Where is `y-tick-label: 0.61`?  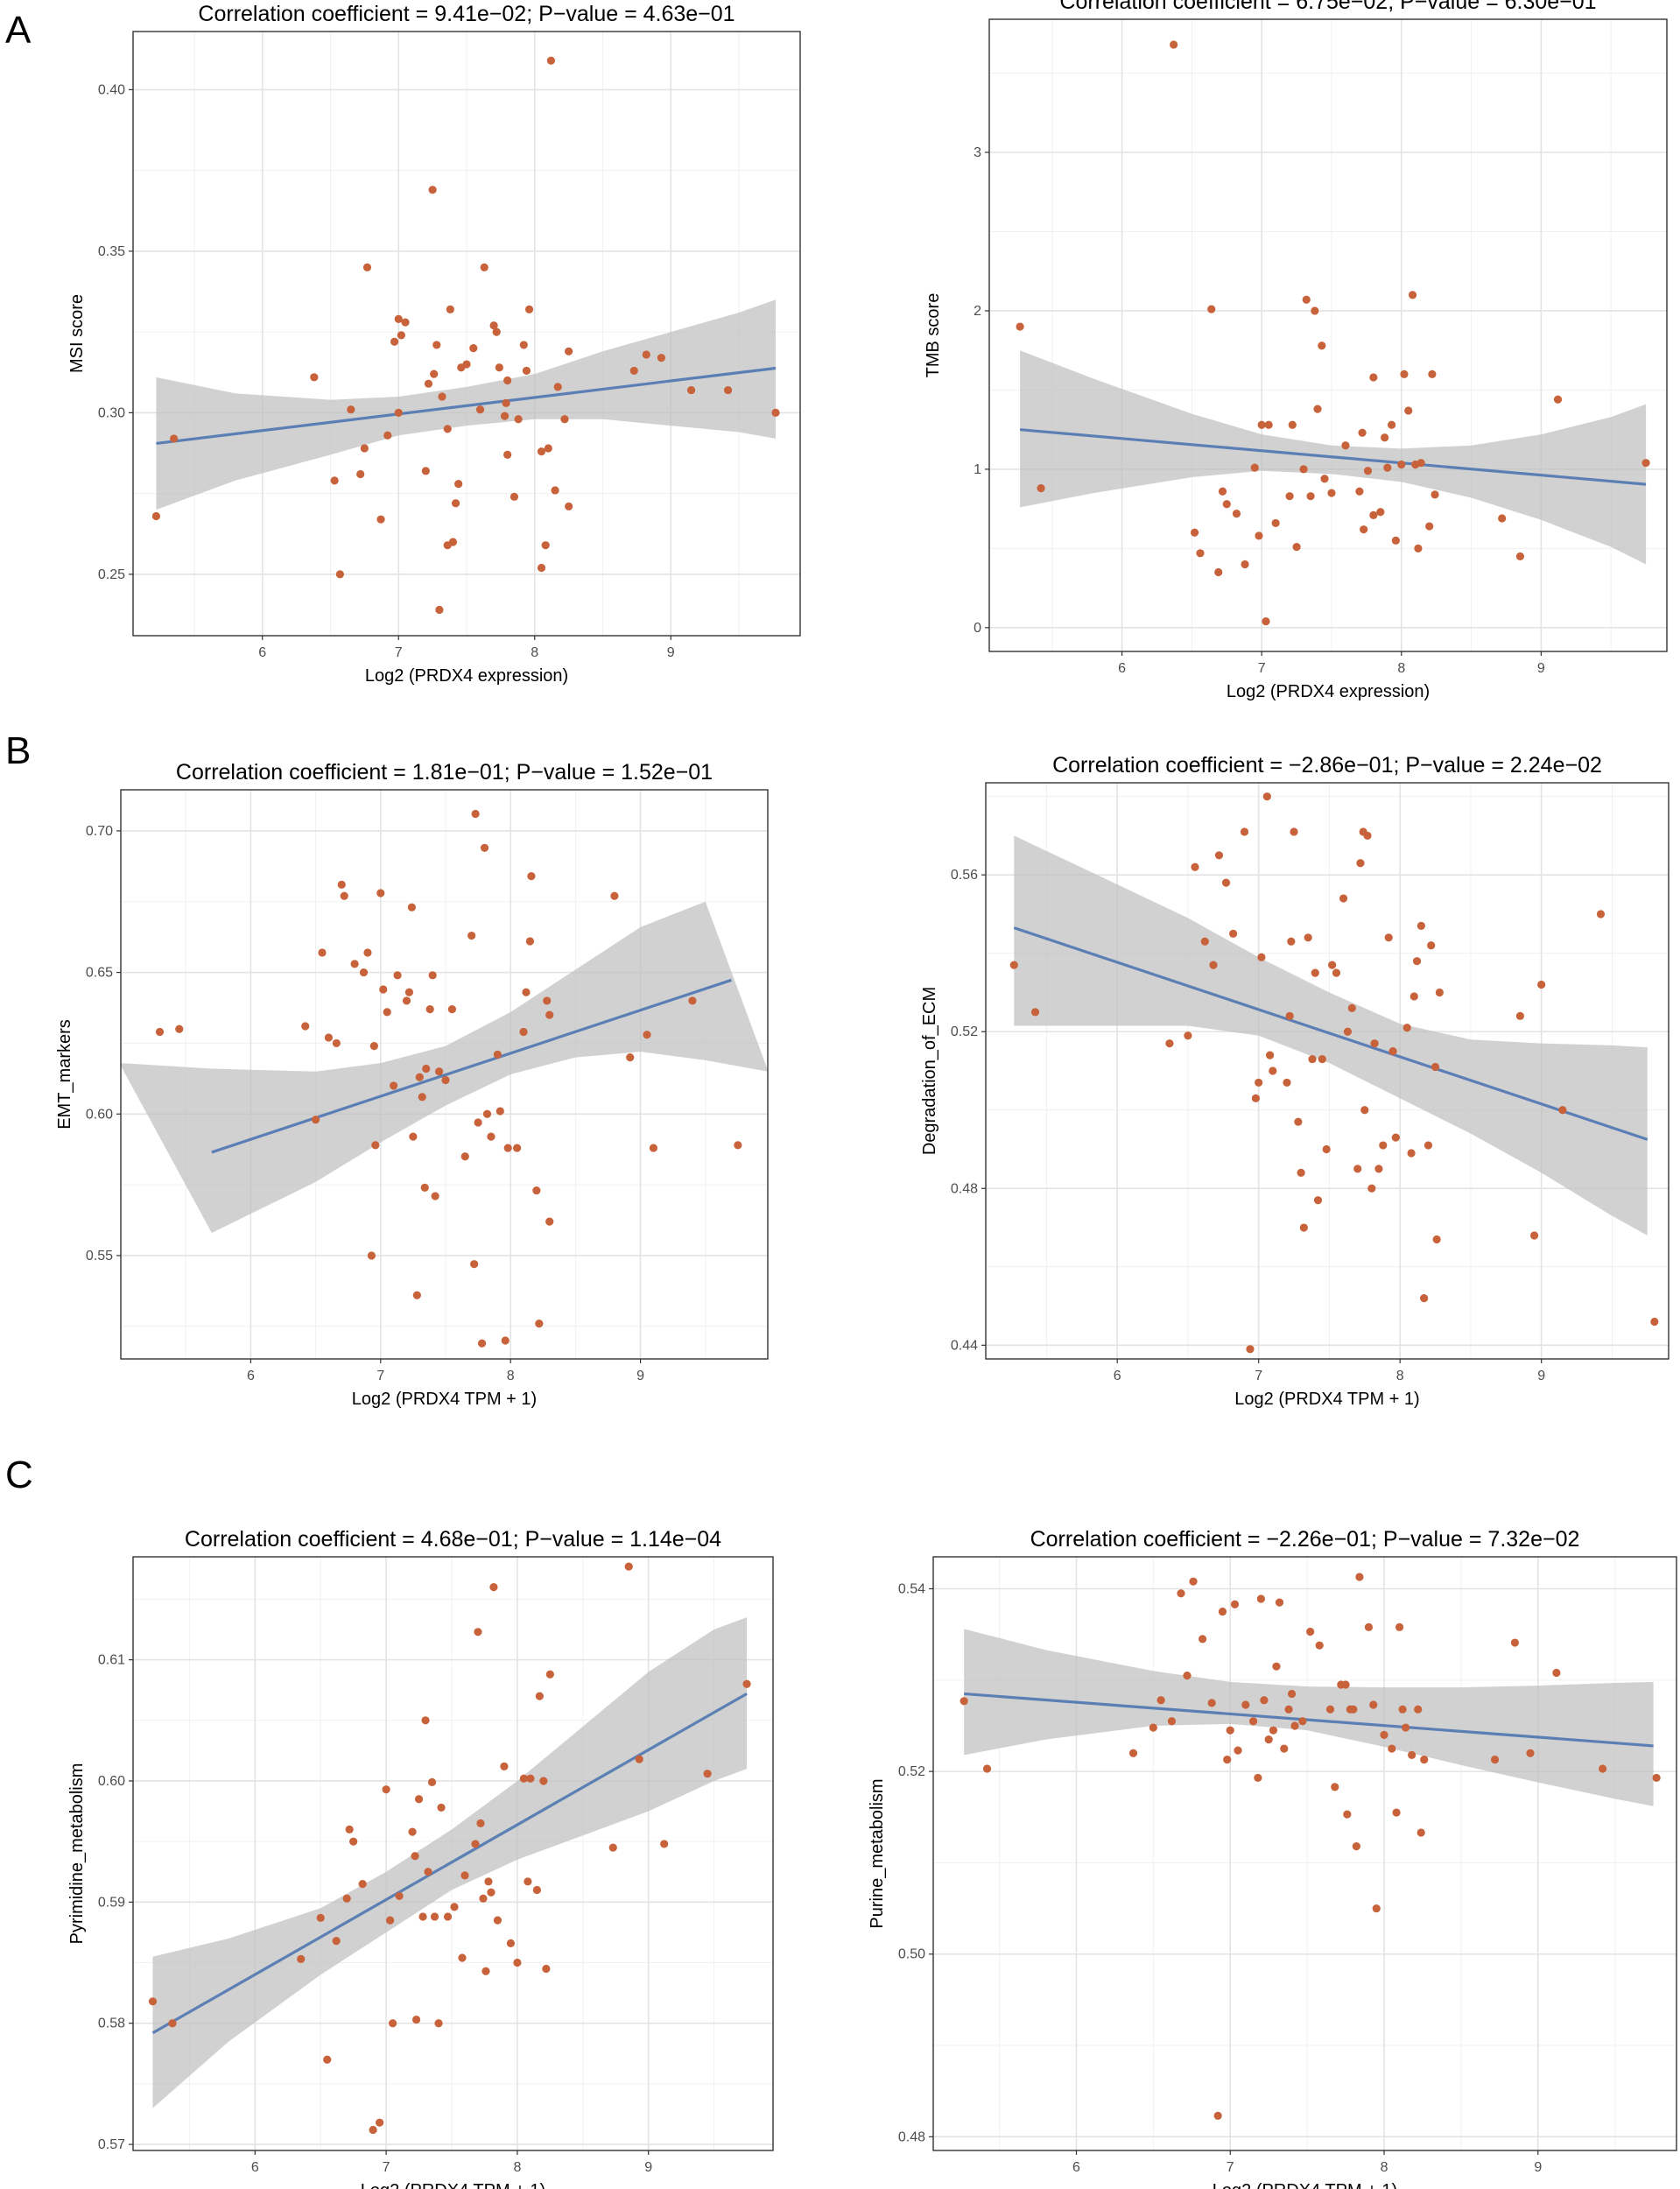
y-tick-label: 0.61 is located at coordinates (111, 1661).